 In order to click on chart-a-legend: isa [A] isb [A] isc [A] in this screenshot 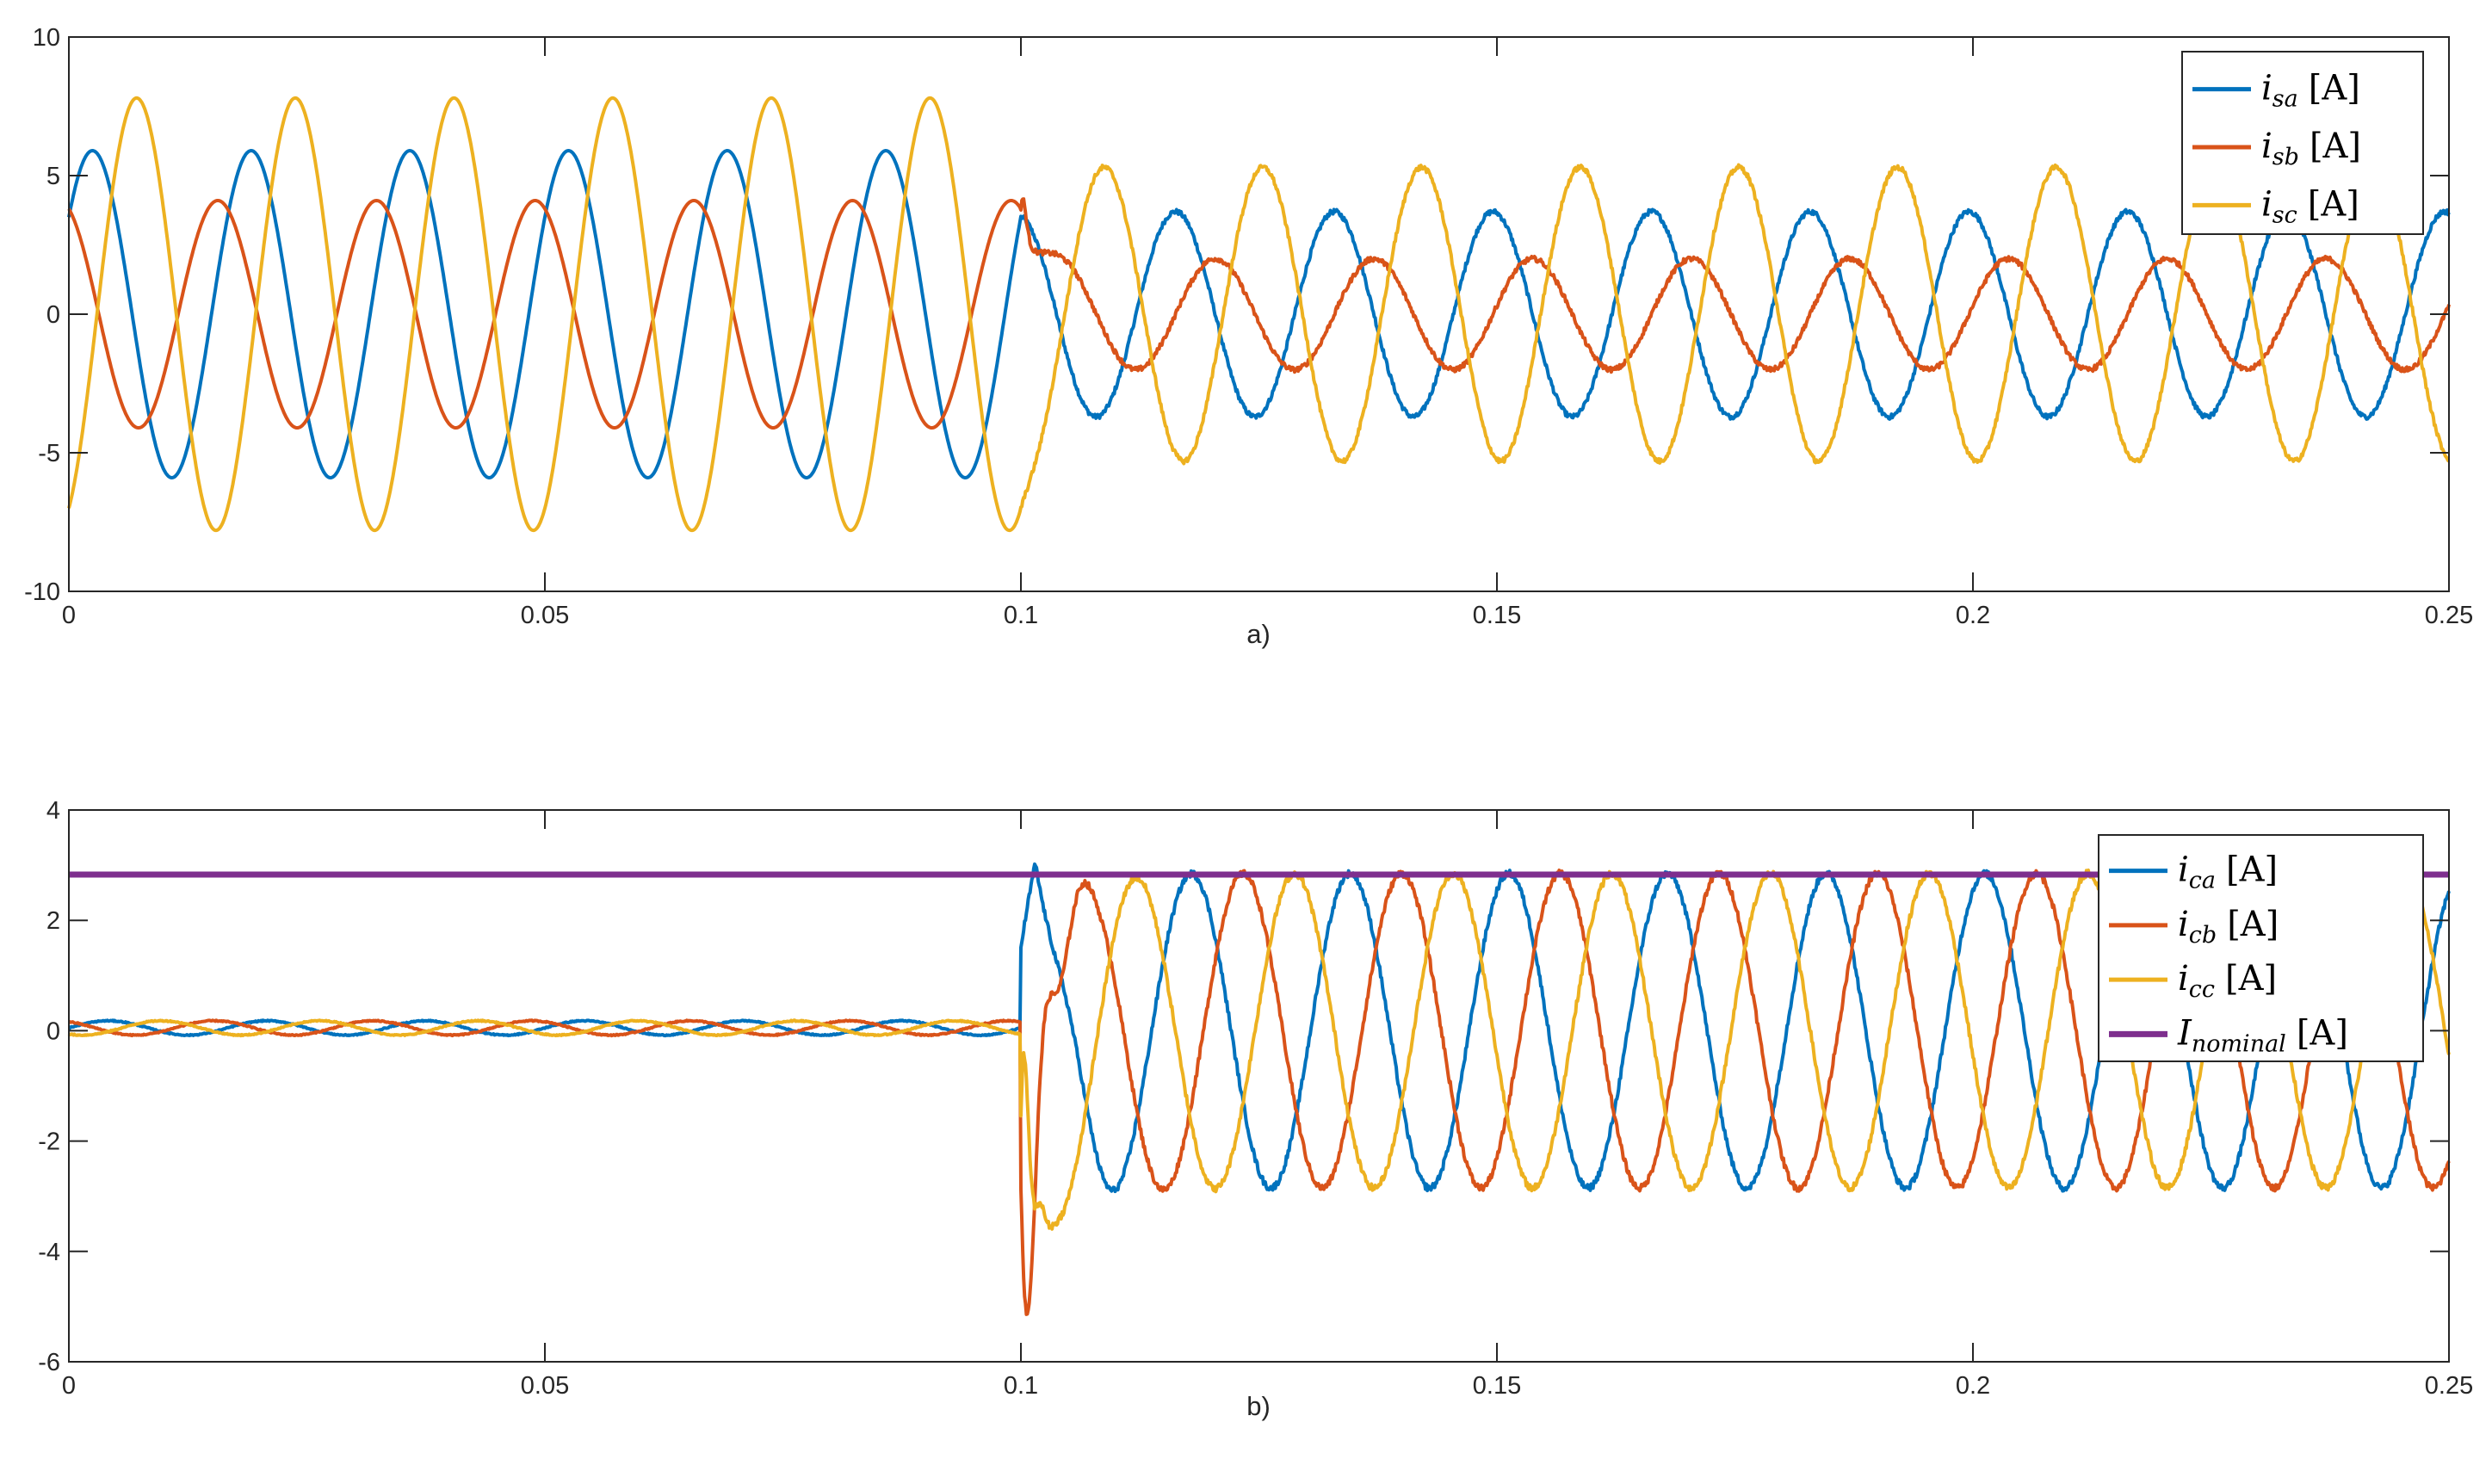, I will do `click(2302, 143)`.